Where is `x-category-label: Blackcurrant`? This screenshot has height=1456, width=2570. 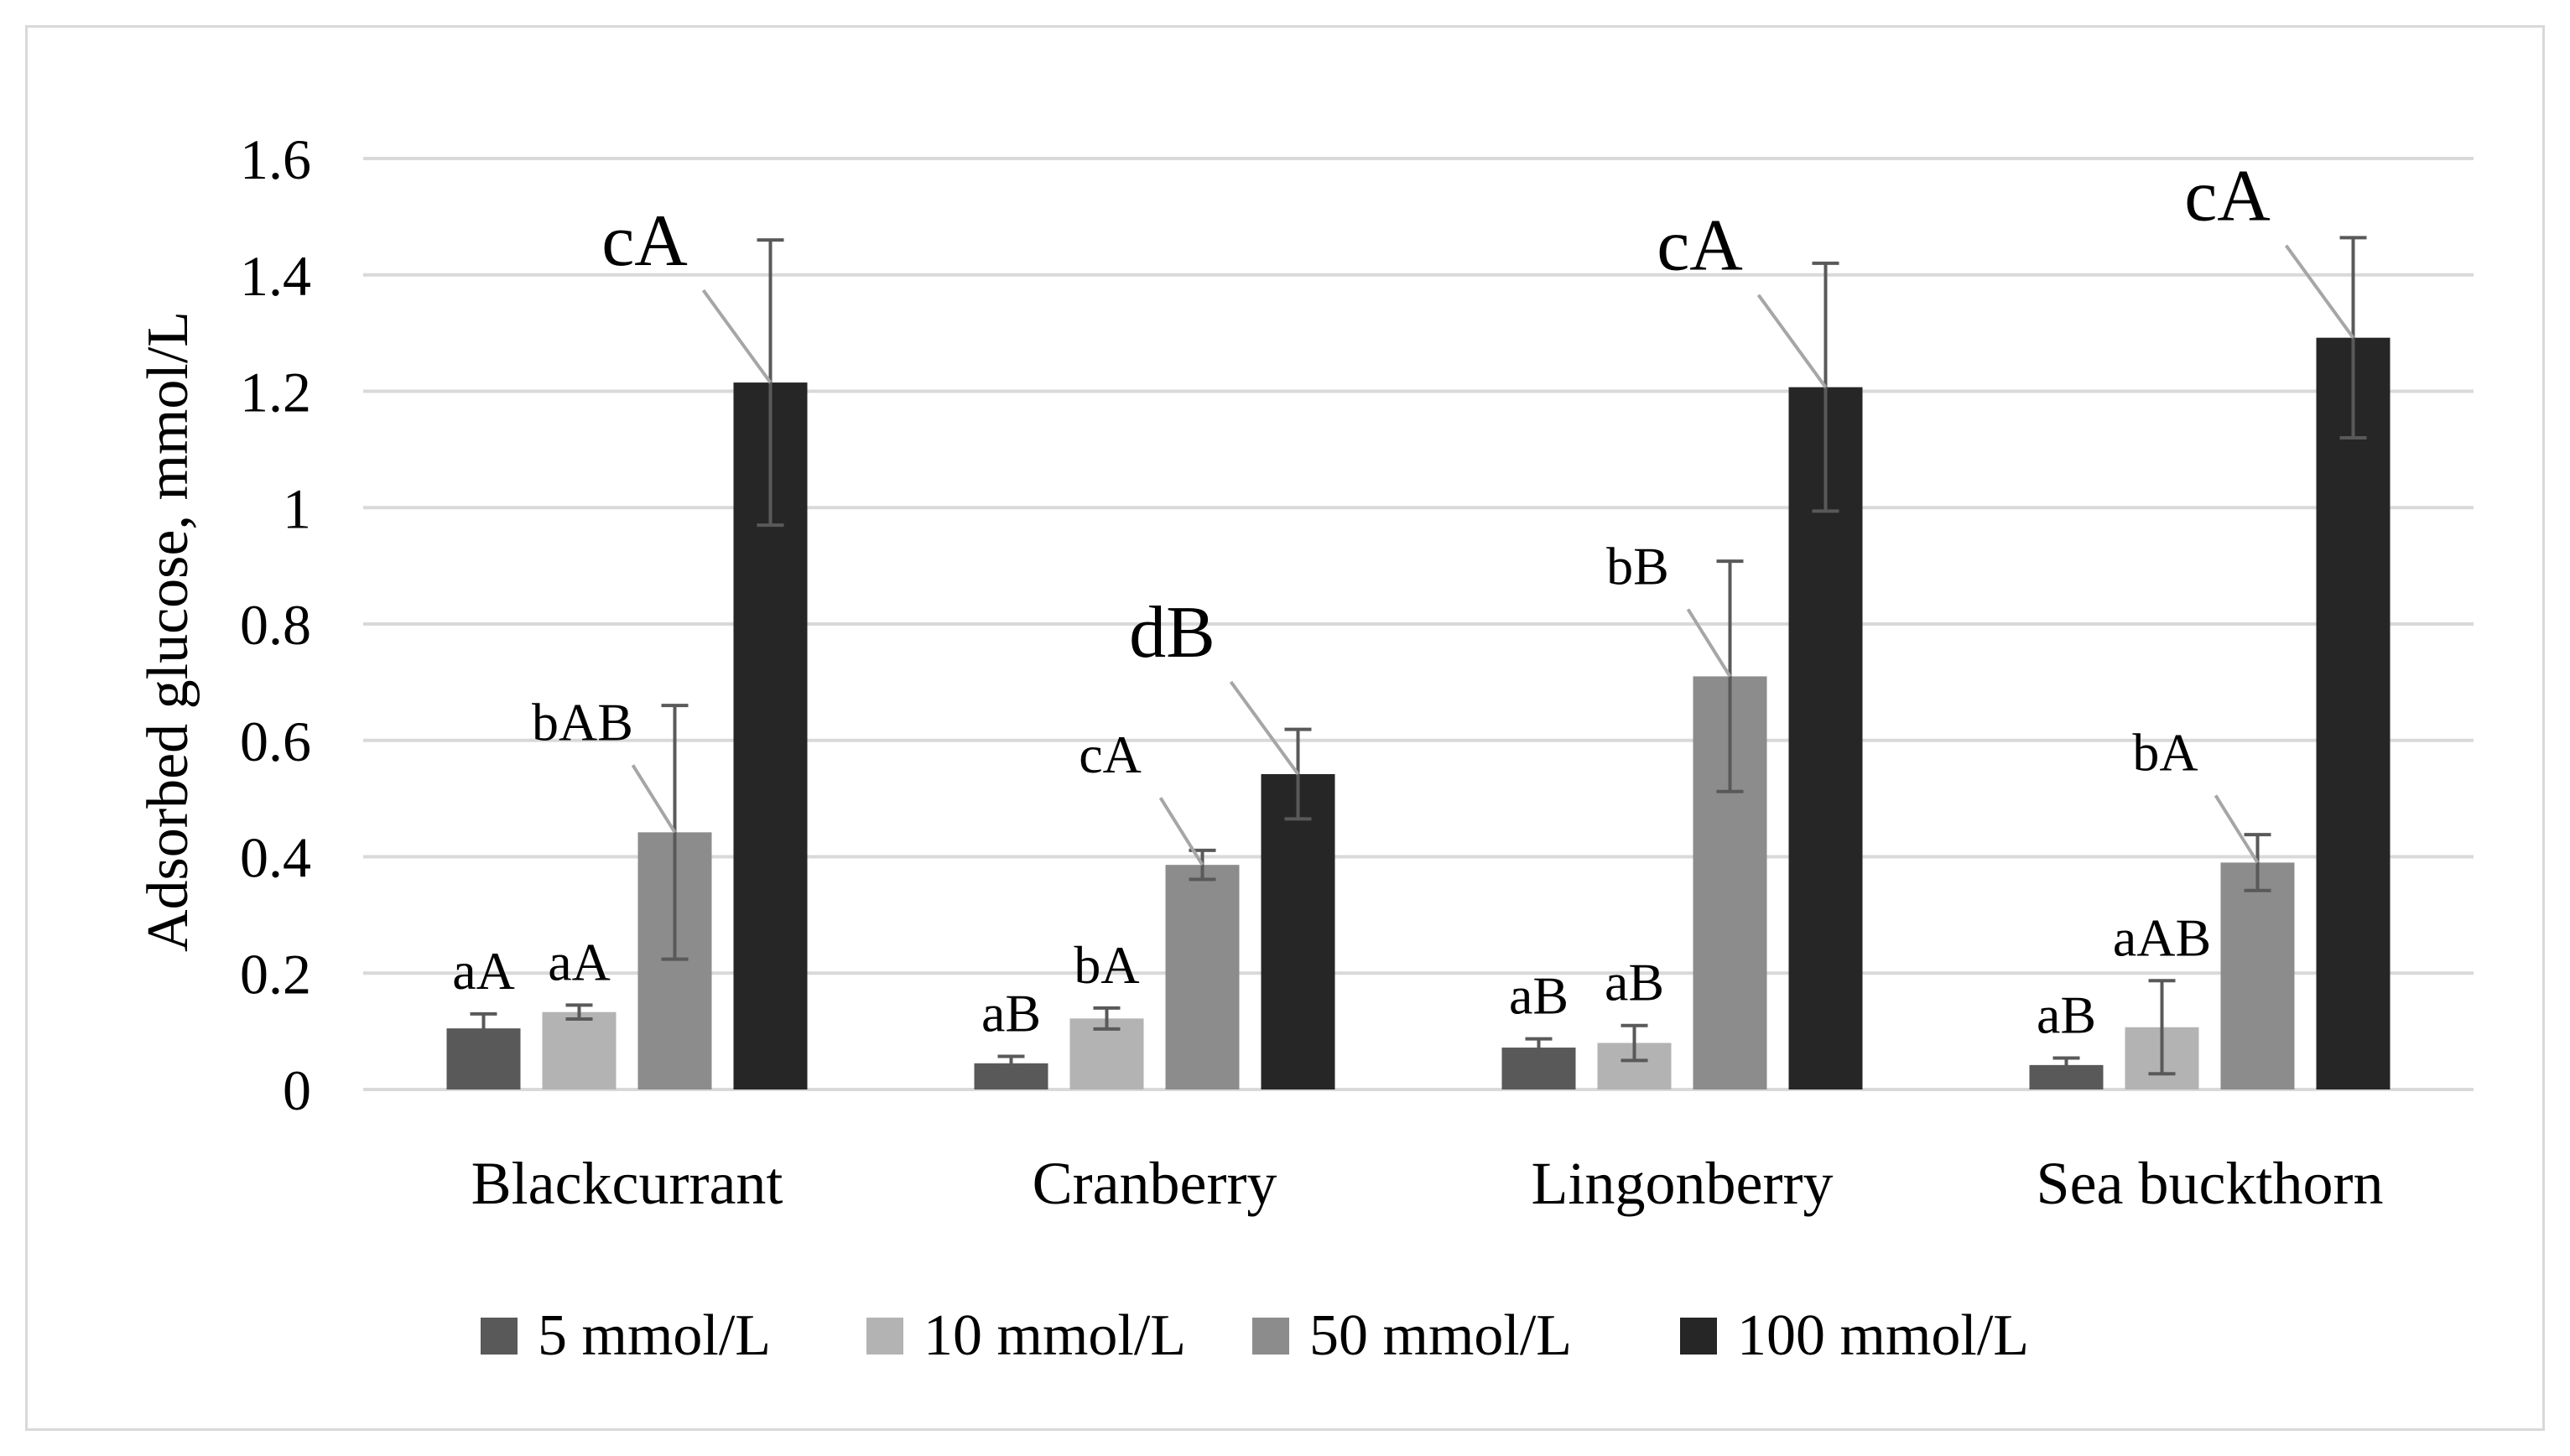 x-category-label: Blackcurrant is located at coordinates (627, 1183).